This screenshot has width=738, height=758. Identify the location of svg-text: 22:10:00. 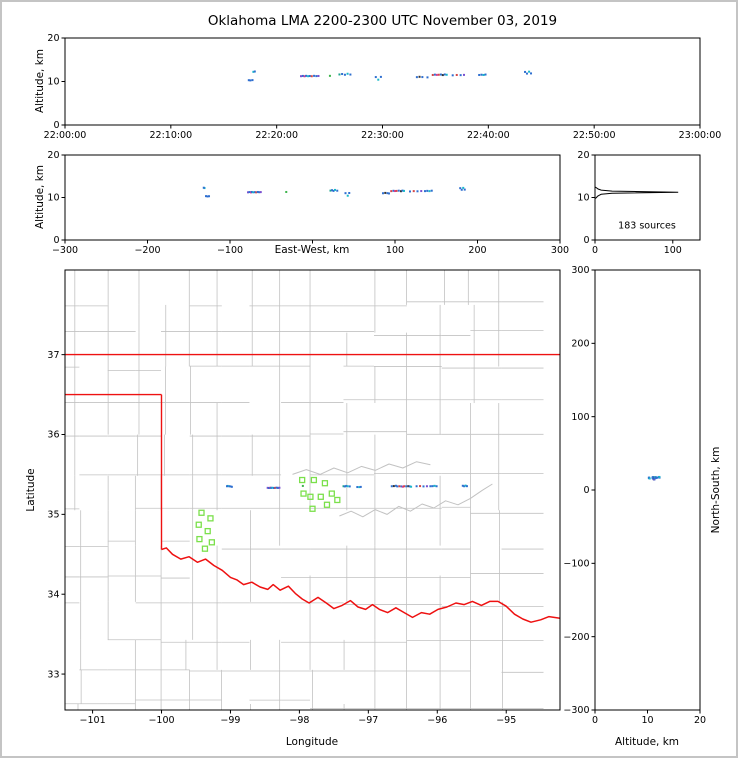
(170, 135).